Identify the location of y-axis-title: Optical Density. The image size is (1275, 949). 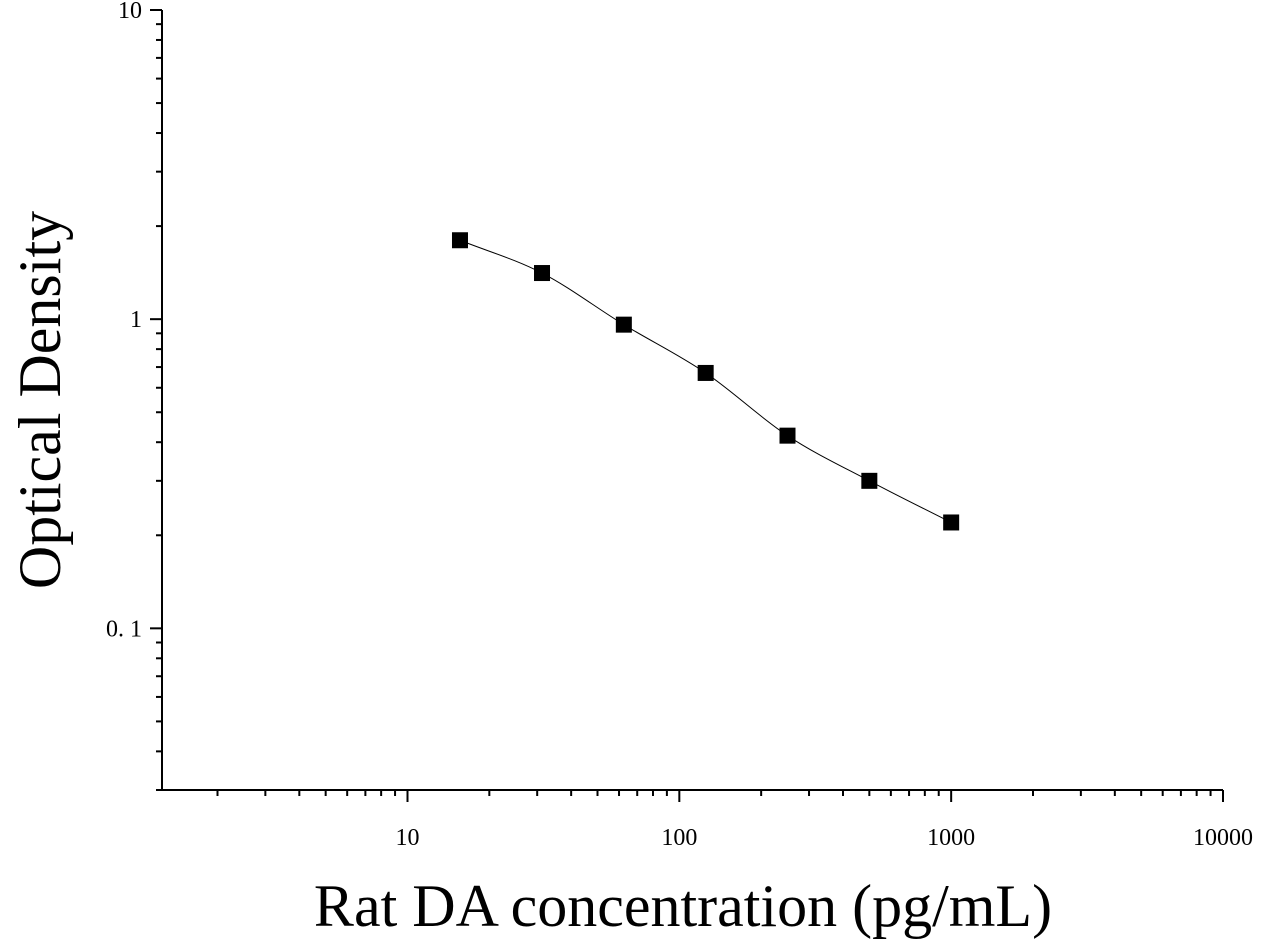
(40, 400).